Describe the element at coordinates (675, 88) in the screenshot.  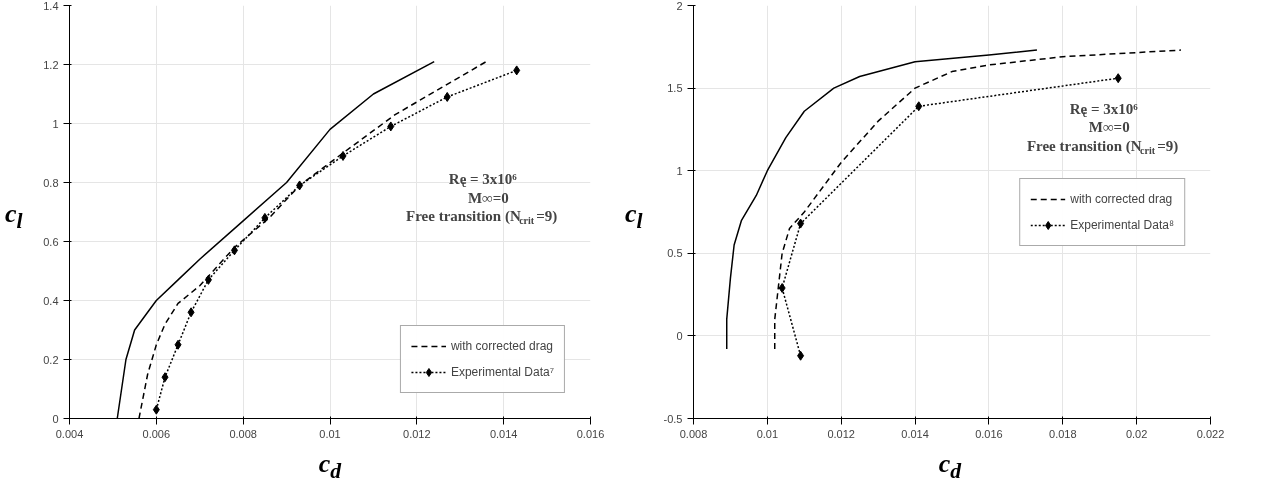
I see `y-tick-label: 1.5` at that location.